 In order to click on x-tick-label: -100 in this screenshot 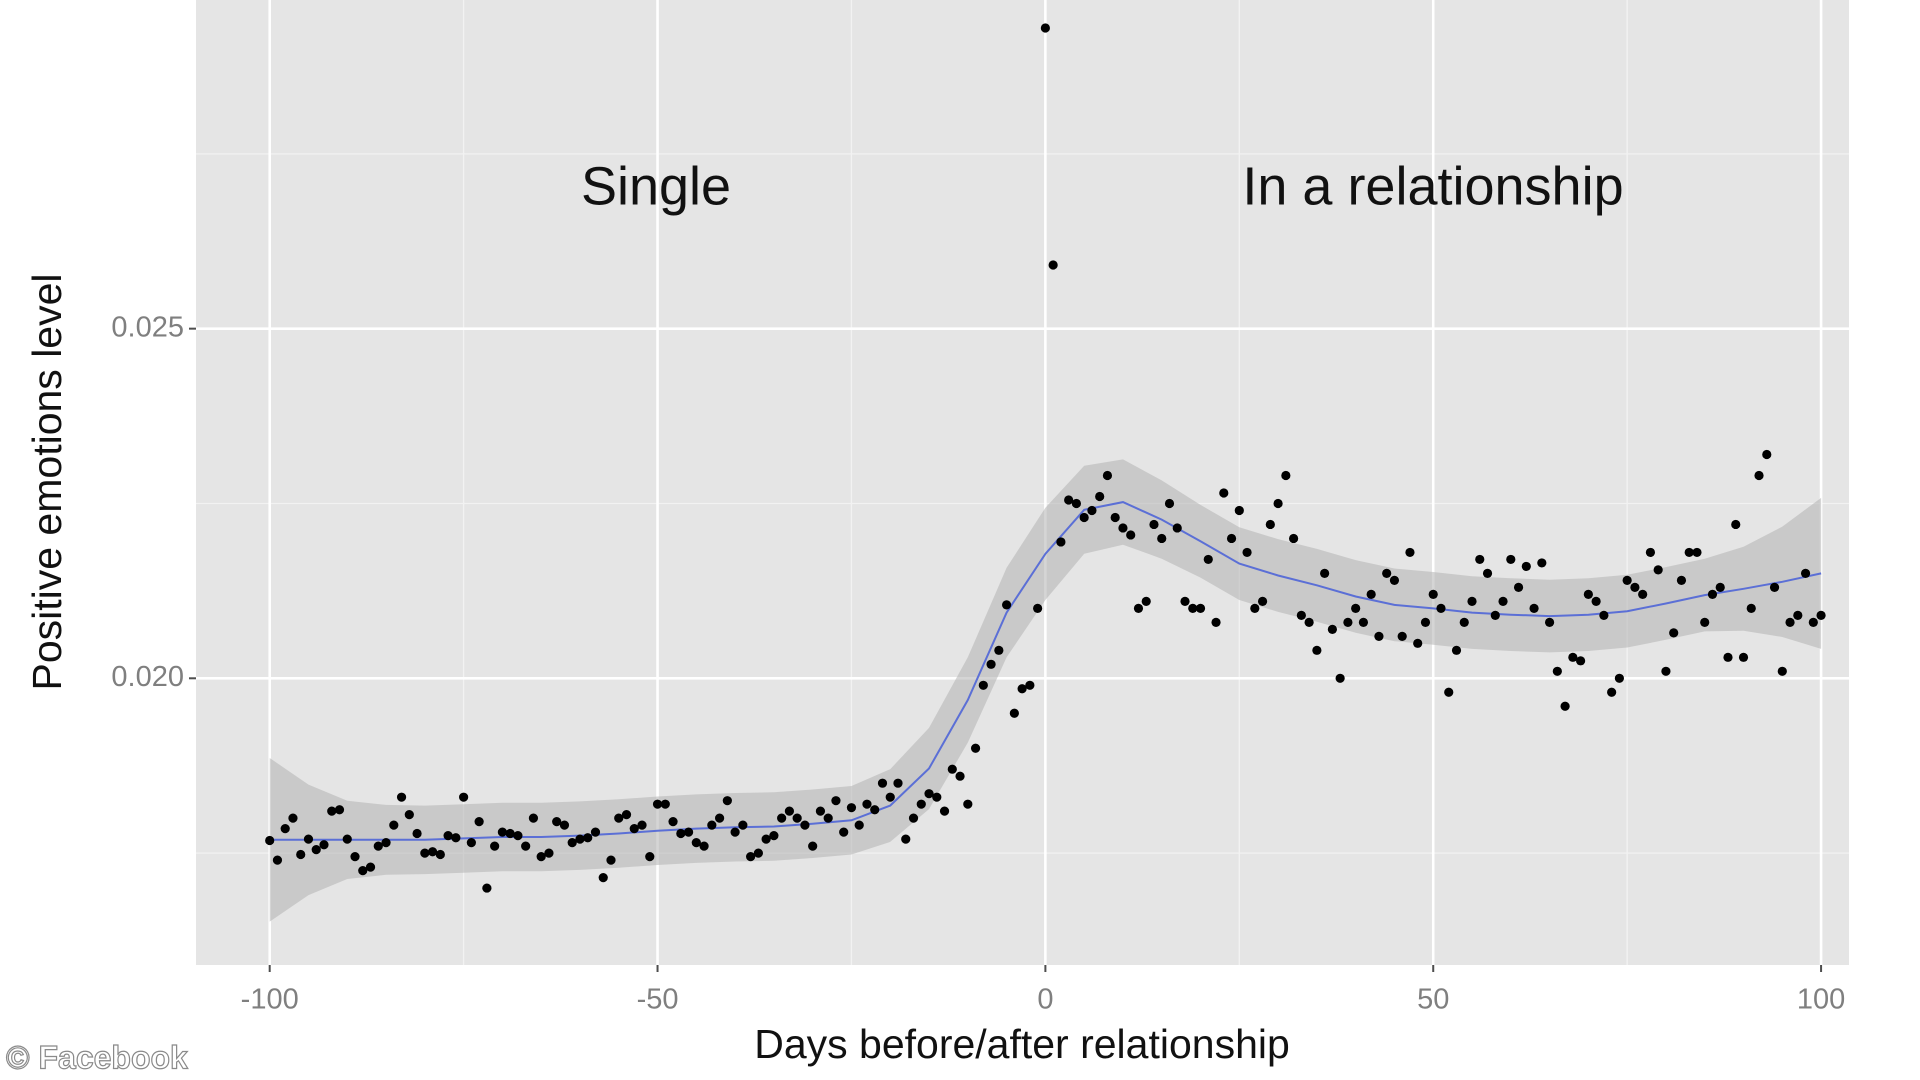, I will do `click(270, 1000)`.